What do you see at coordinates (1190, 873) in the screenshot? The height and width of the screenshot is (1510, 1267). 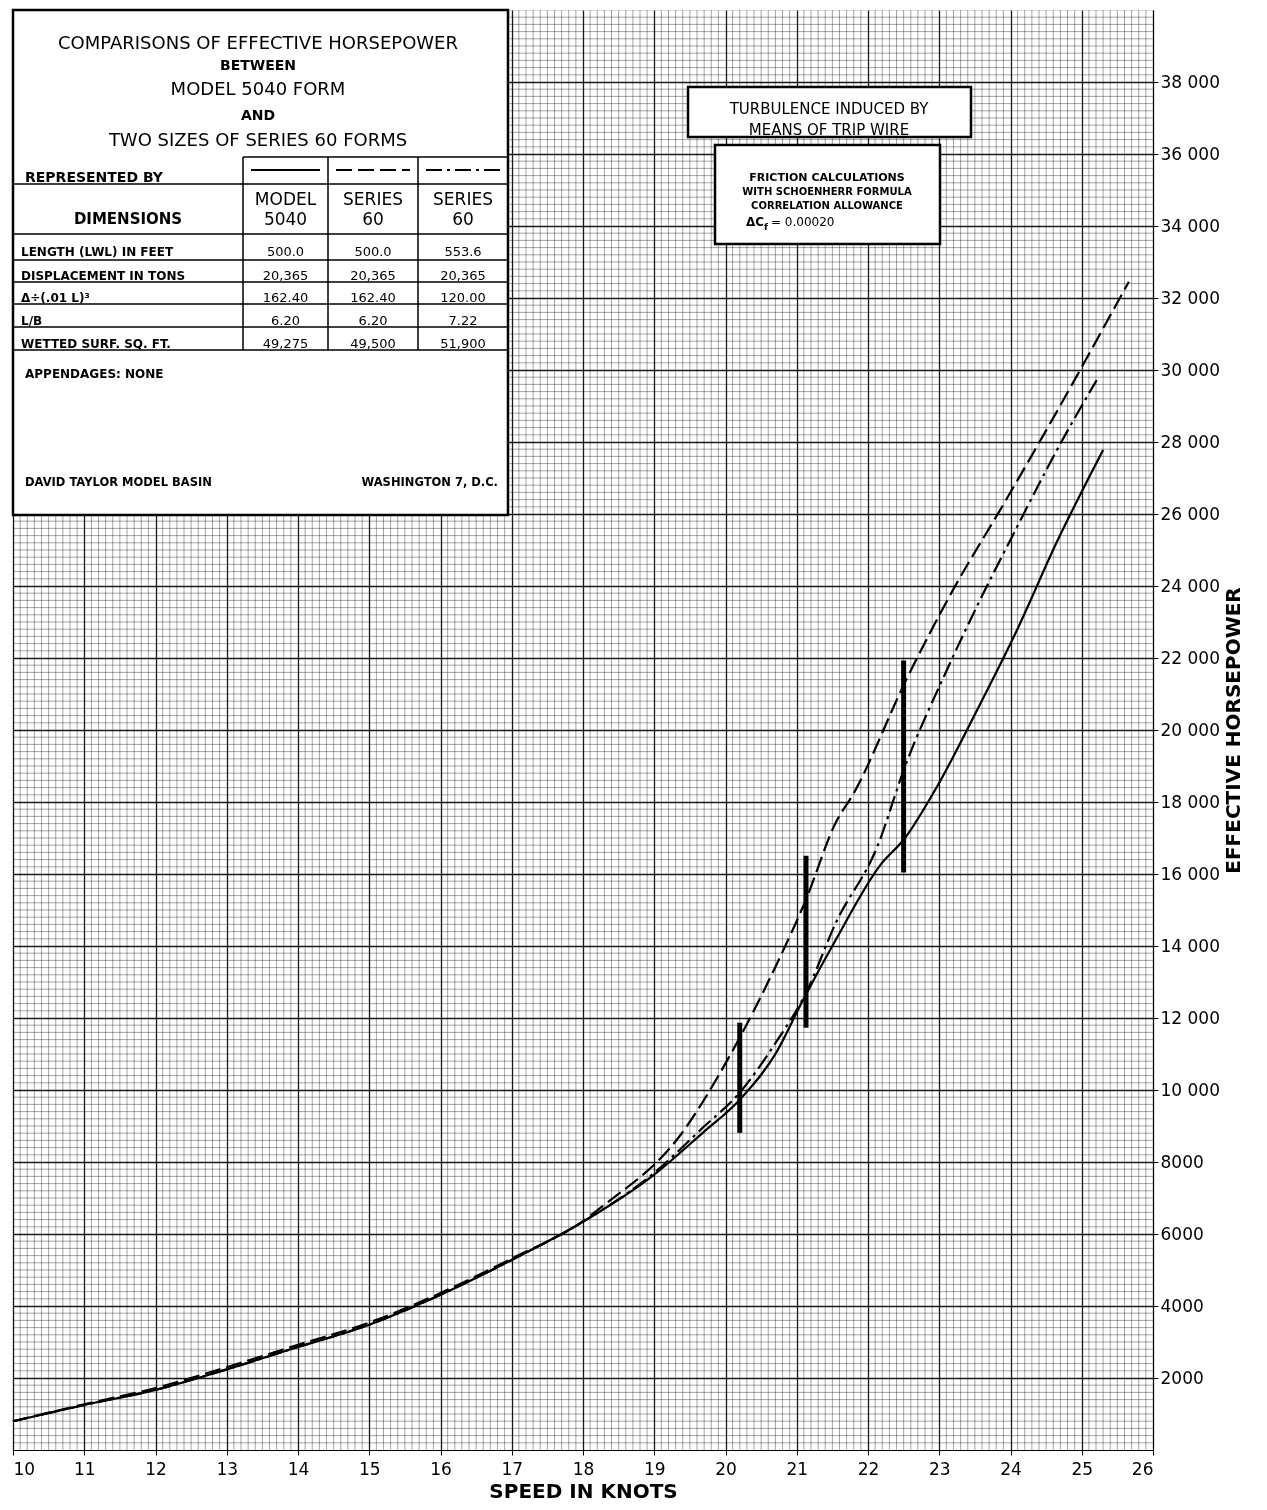 I see `y-tick-label: 16 000` at bounding box center [1190, 873].